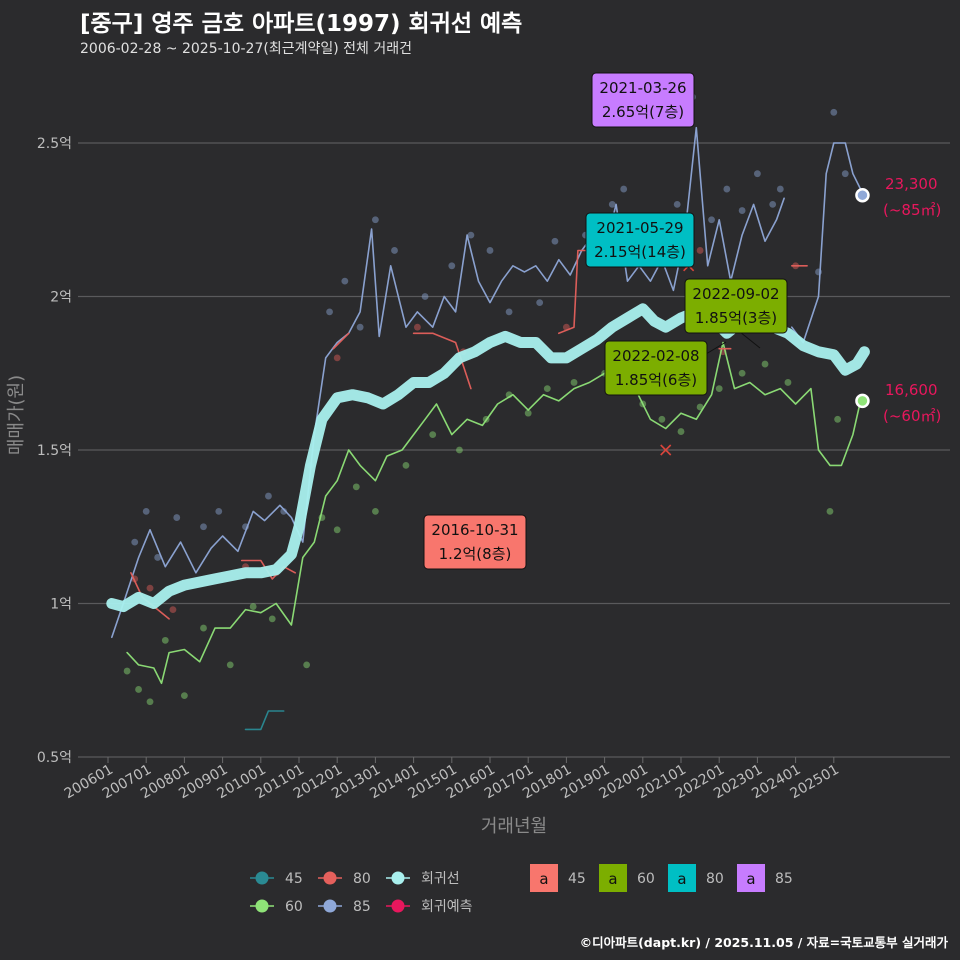 This screenshot has height=960, width=960. What do you see at coordinates (61, 605) in the screenshot?
I see `y-tick-label: 1억` at bounding box center [61, 605].